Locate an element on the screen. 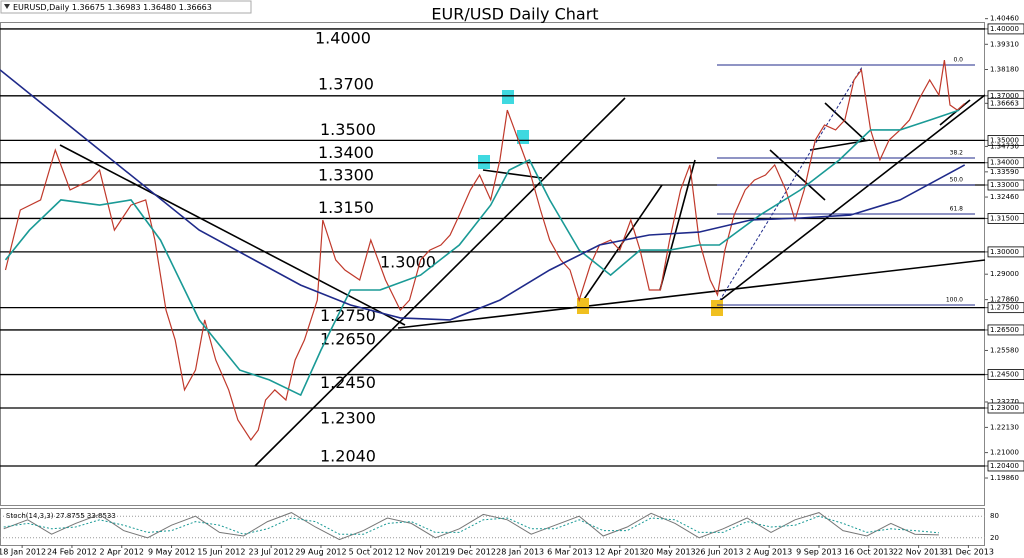 This screenshot has width=1024, height=558. level-label: 1.3150 is located at coordinates (346, 207).